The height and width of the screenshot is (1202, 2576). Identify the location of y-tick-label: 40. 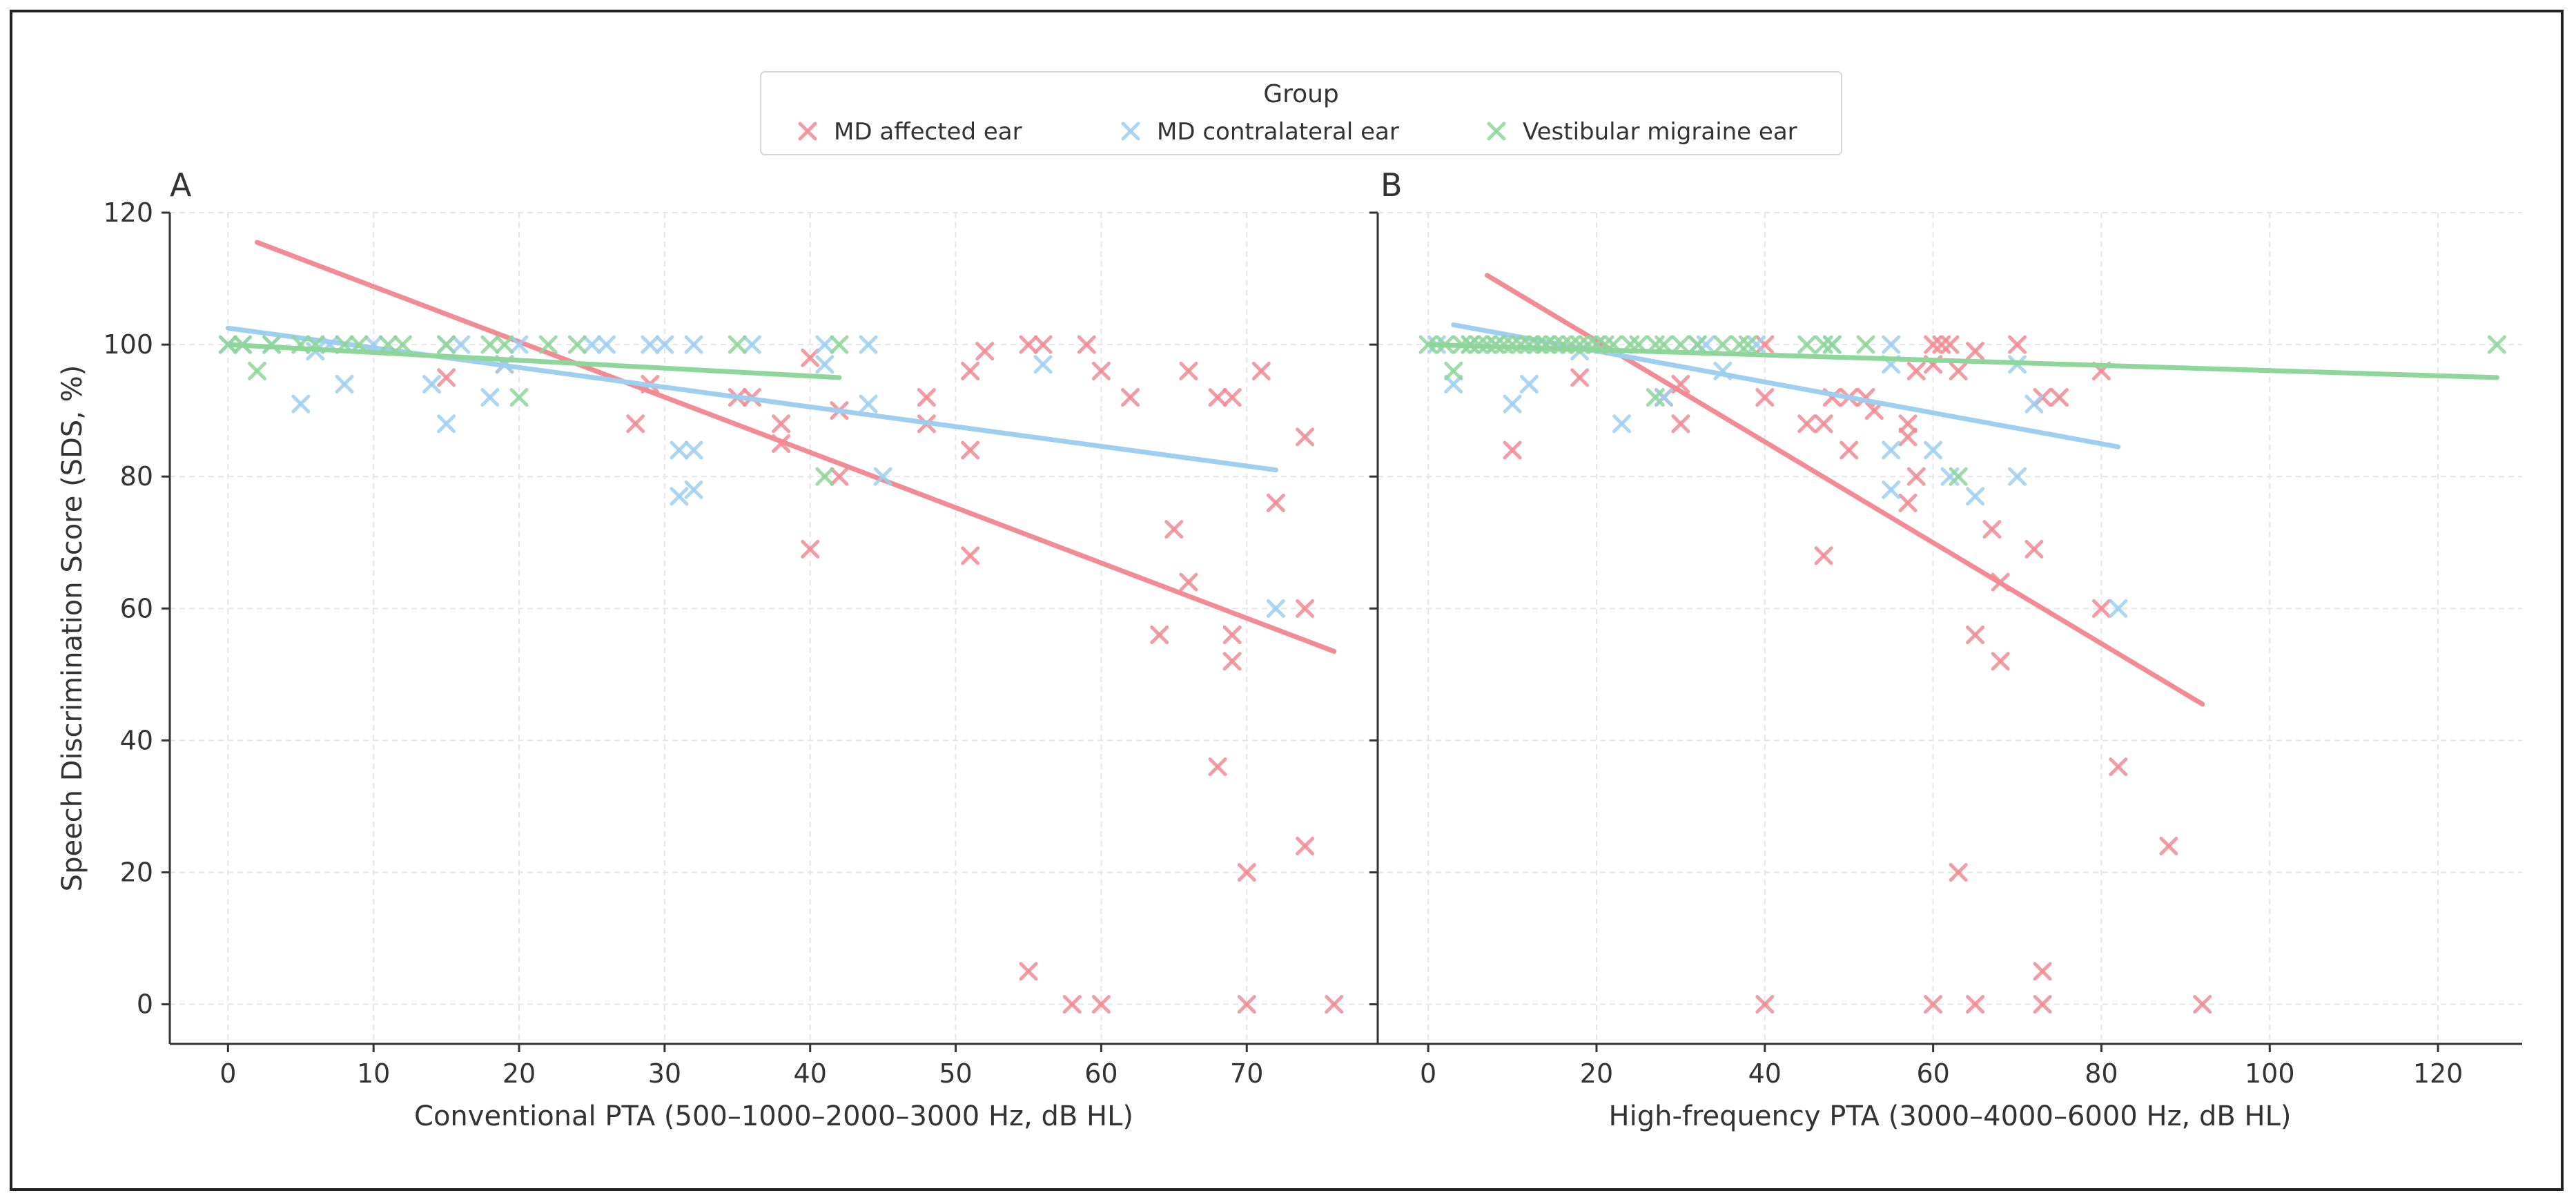
(136, 740).